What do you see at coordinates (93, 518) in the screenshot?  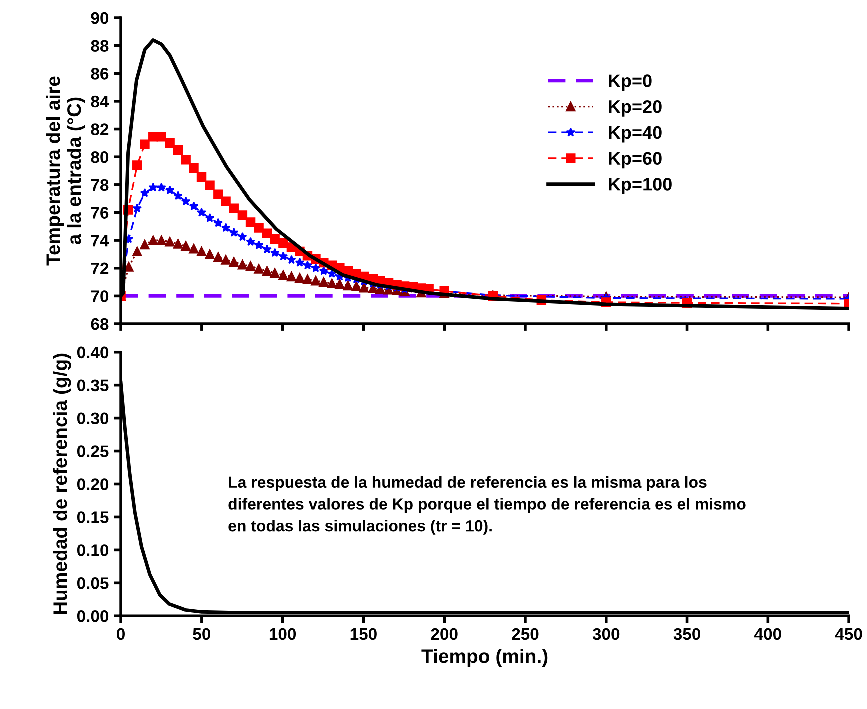 I see `y-tick-label: 0.15` at bounding box center [93, 518].